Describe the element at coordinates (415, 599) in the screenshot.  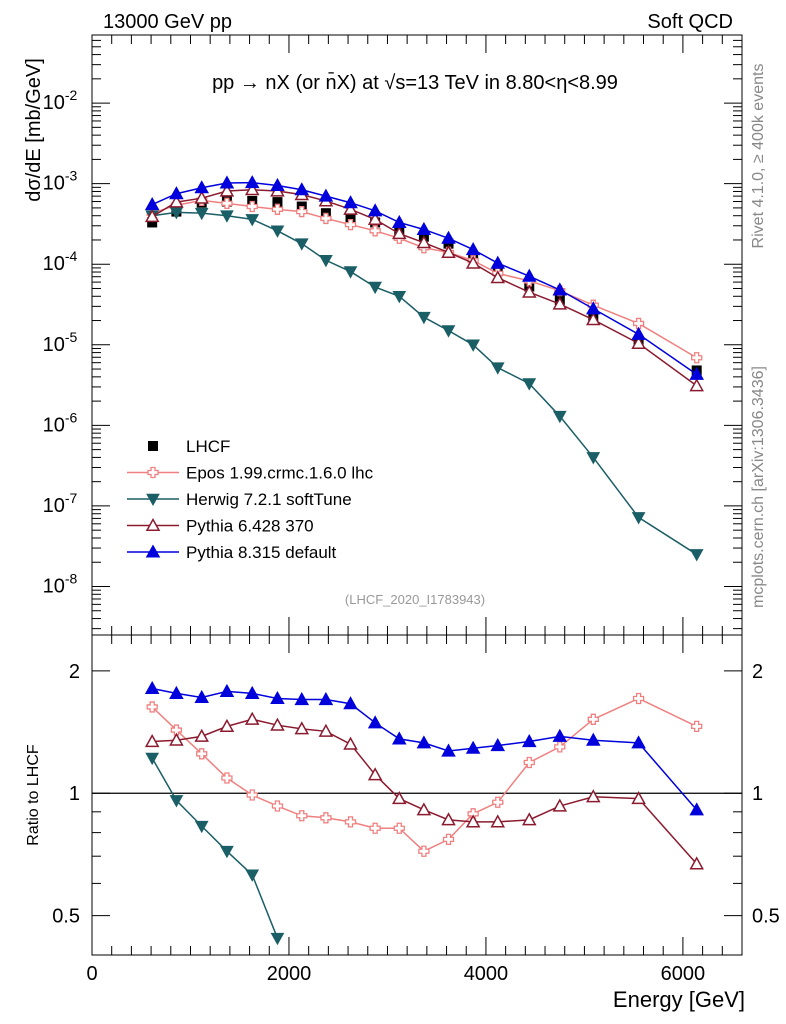
I see `analysis-id-annotation: (LHCF_2020_I1783943)` at that location.